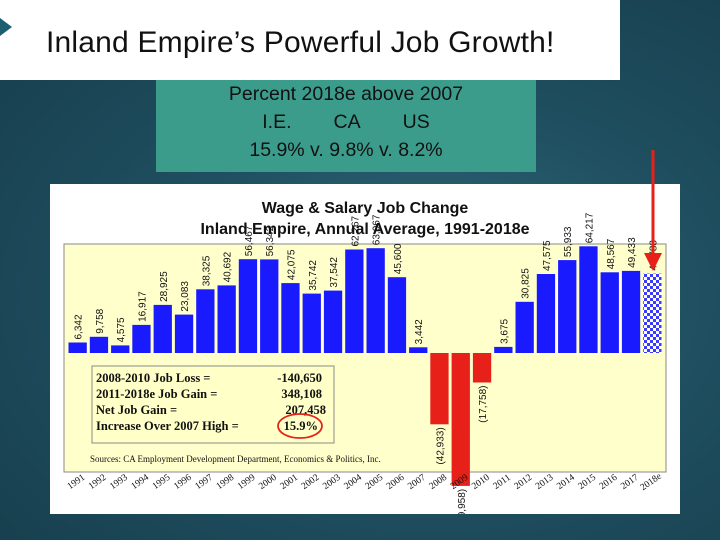  What do you see at coordinates (397, 315) in the screenshot?
I see `bar-2006` at bounding box center [397, 315].